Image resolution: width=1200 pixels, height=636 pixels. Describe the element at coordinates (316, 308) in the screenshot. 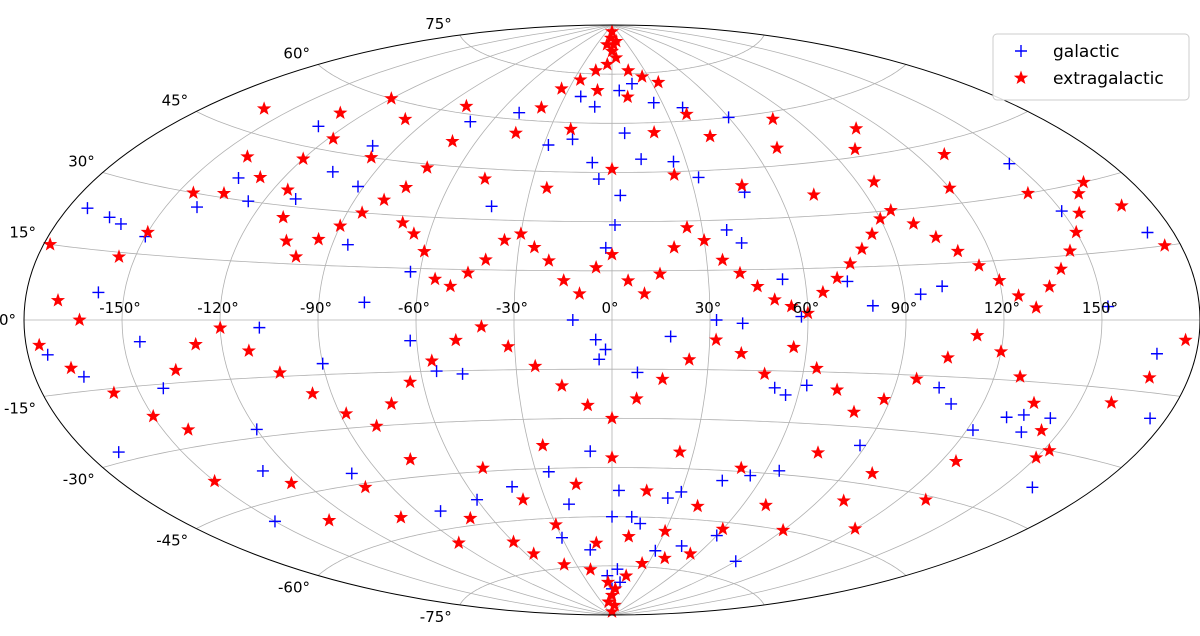

I see `x-tick-label: -90°` at that location.